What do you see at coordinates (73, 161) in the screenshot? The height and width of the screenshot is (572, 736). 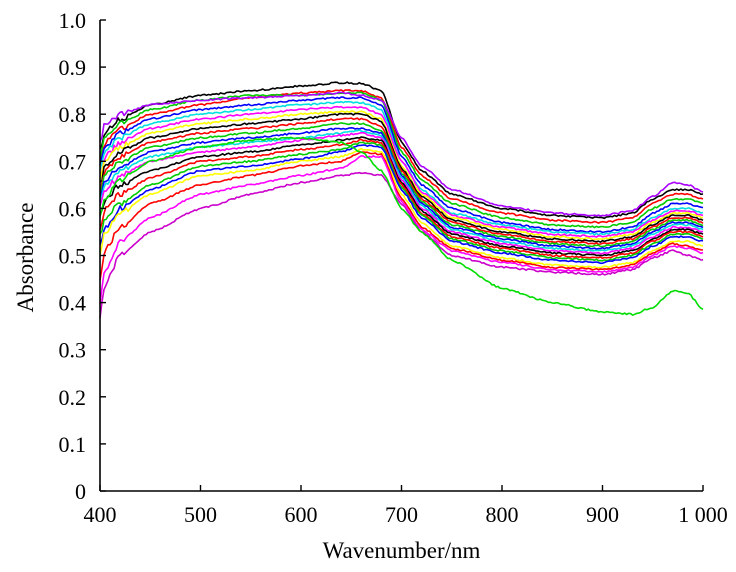 I see `y-tick-label: 0.7` at bounding box center [73, 161].